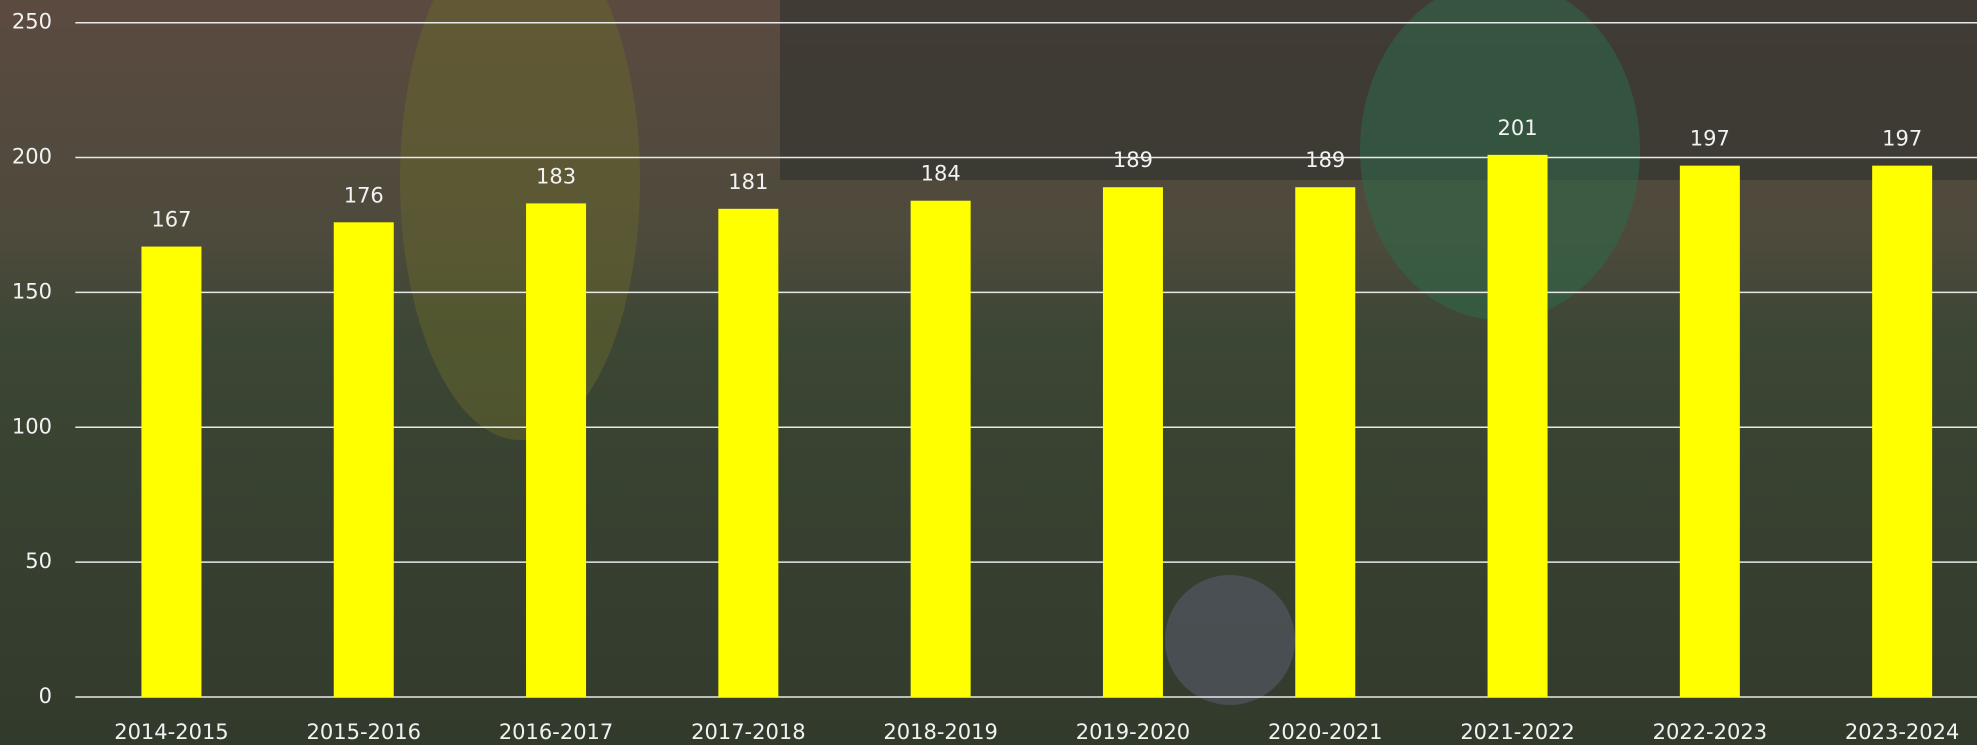 This screenshot has width=1977, height=745. What do you see at coordinates (32, 22) in the screenshot?
I see `y-tick-label: 250` at bounding box center [32, 22].